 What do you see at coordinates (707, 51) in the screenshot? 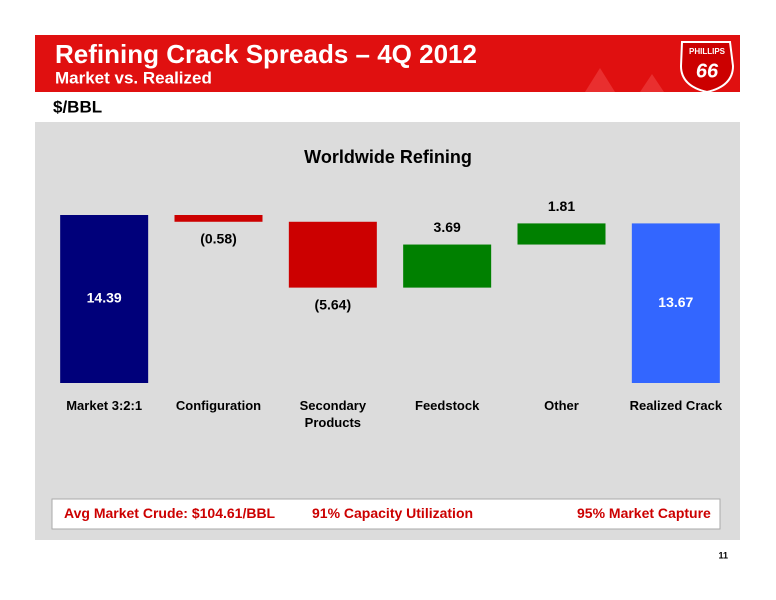
I see `logo-text: PHILLIPS` at bounding box center [707, 51].